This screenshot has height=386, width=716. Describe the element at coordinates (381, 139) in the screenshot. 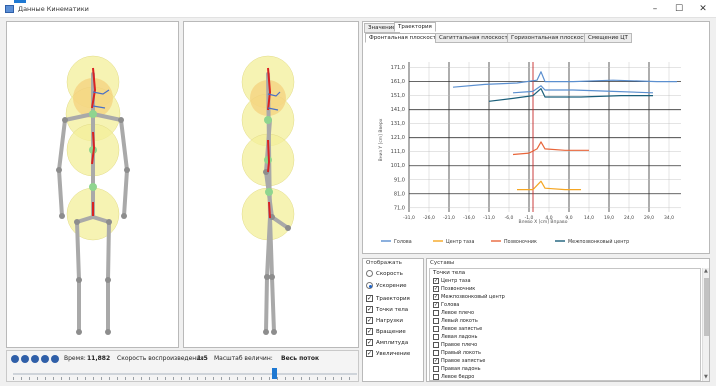

I see `y-axis-label: Вниз Y [cm] Вверх` at that location.